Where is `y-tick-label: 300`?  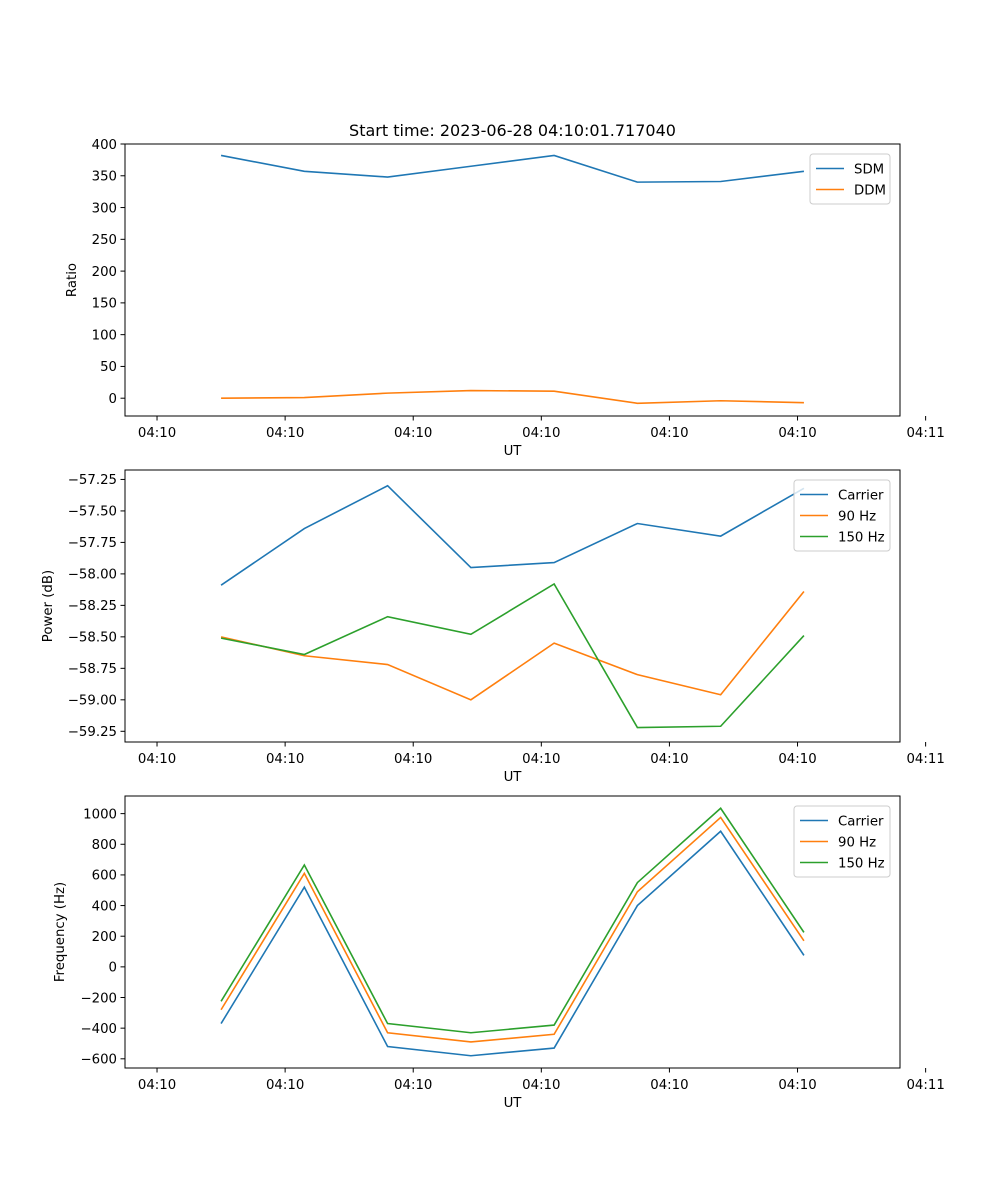
y-tick-label: 300 is located at coordinates (104, 208).